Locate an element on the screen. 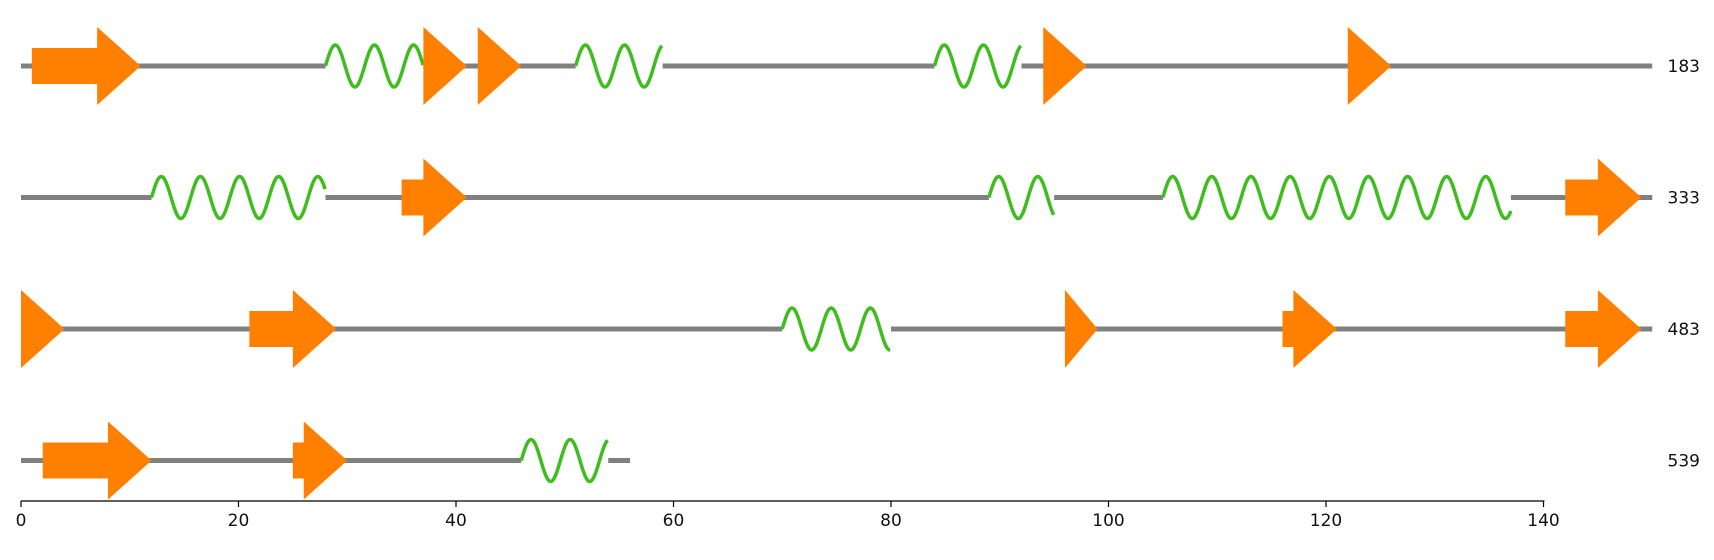  structure-row: 539 is located at coordinates (860, 460).